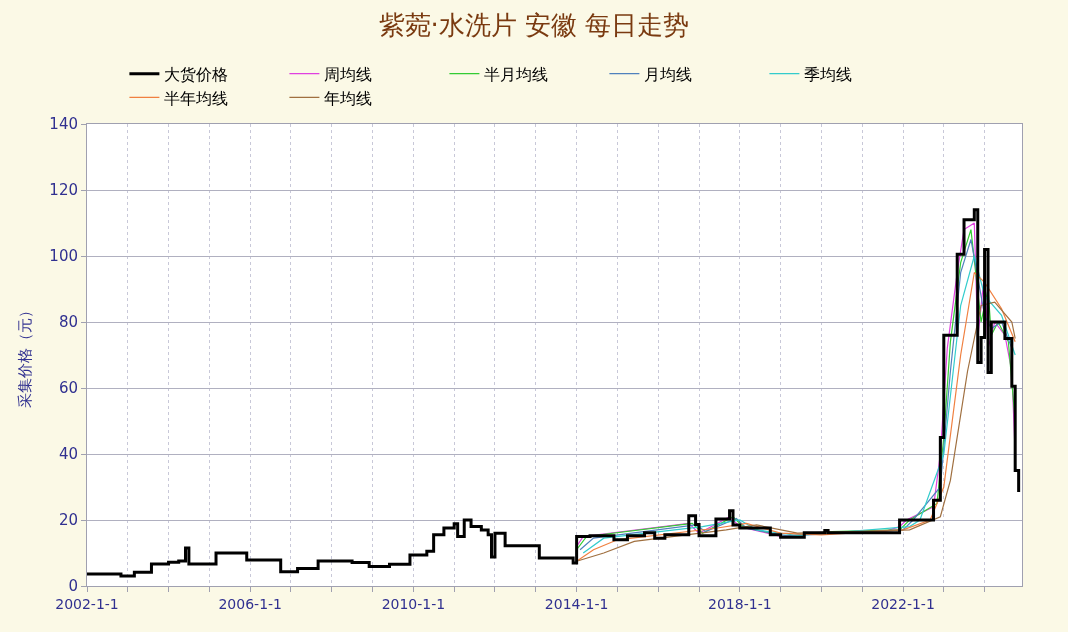 This screenshot has width=1068, height=632. What do you see at coordinates (73, 586) in the screenshot?
I see `y-tick-label: 0` at bounding box center [73, 586].